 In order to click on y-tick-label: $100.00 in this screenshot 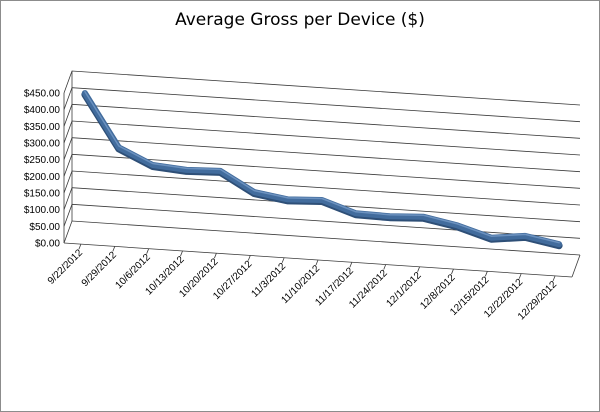, I will do `click(42, 210)`.